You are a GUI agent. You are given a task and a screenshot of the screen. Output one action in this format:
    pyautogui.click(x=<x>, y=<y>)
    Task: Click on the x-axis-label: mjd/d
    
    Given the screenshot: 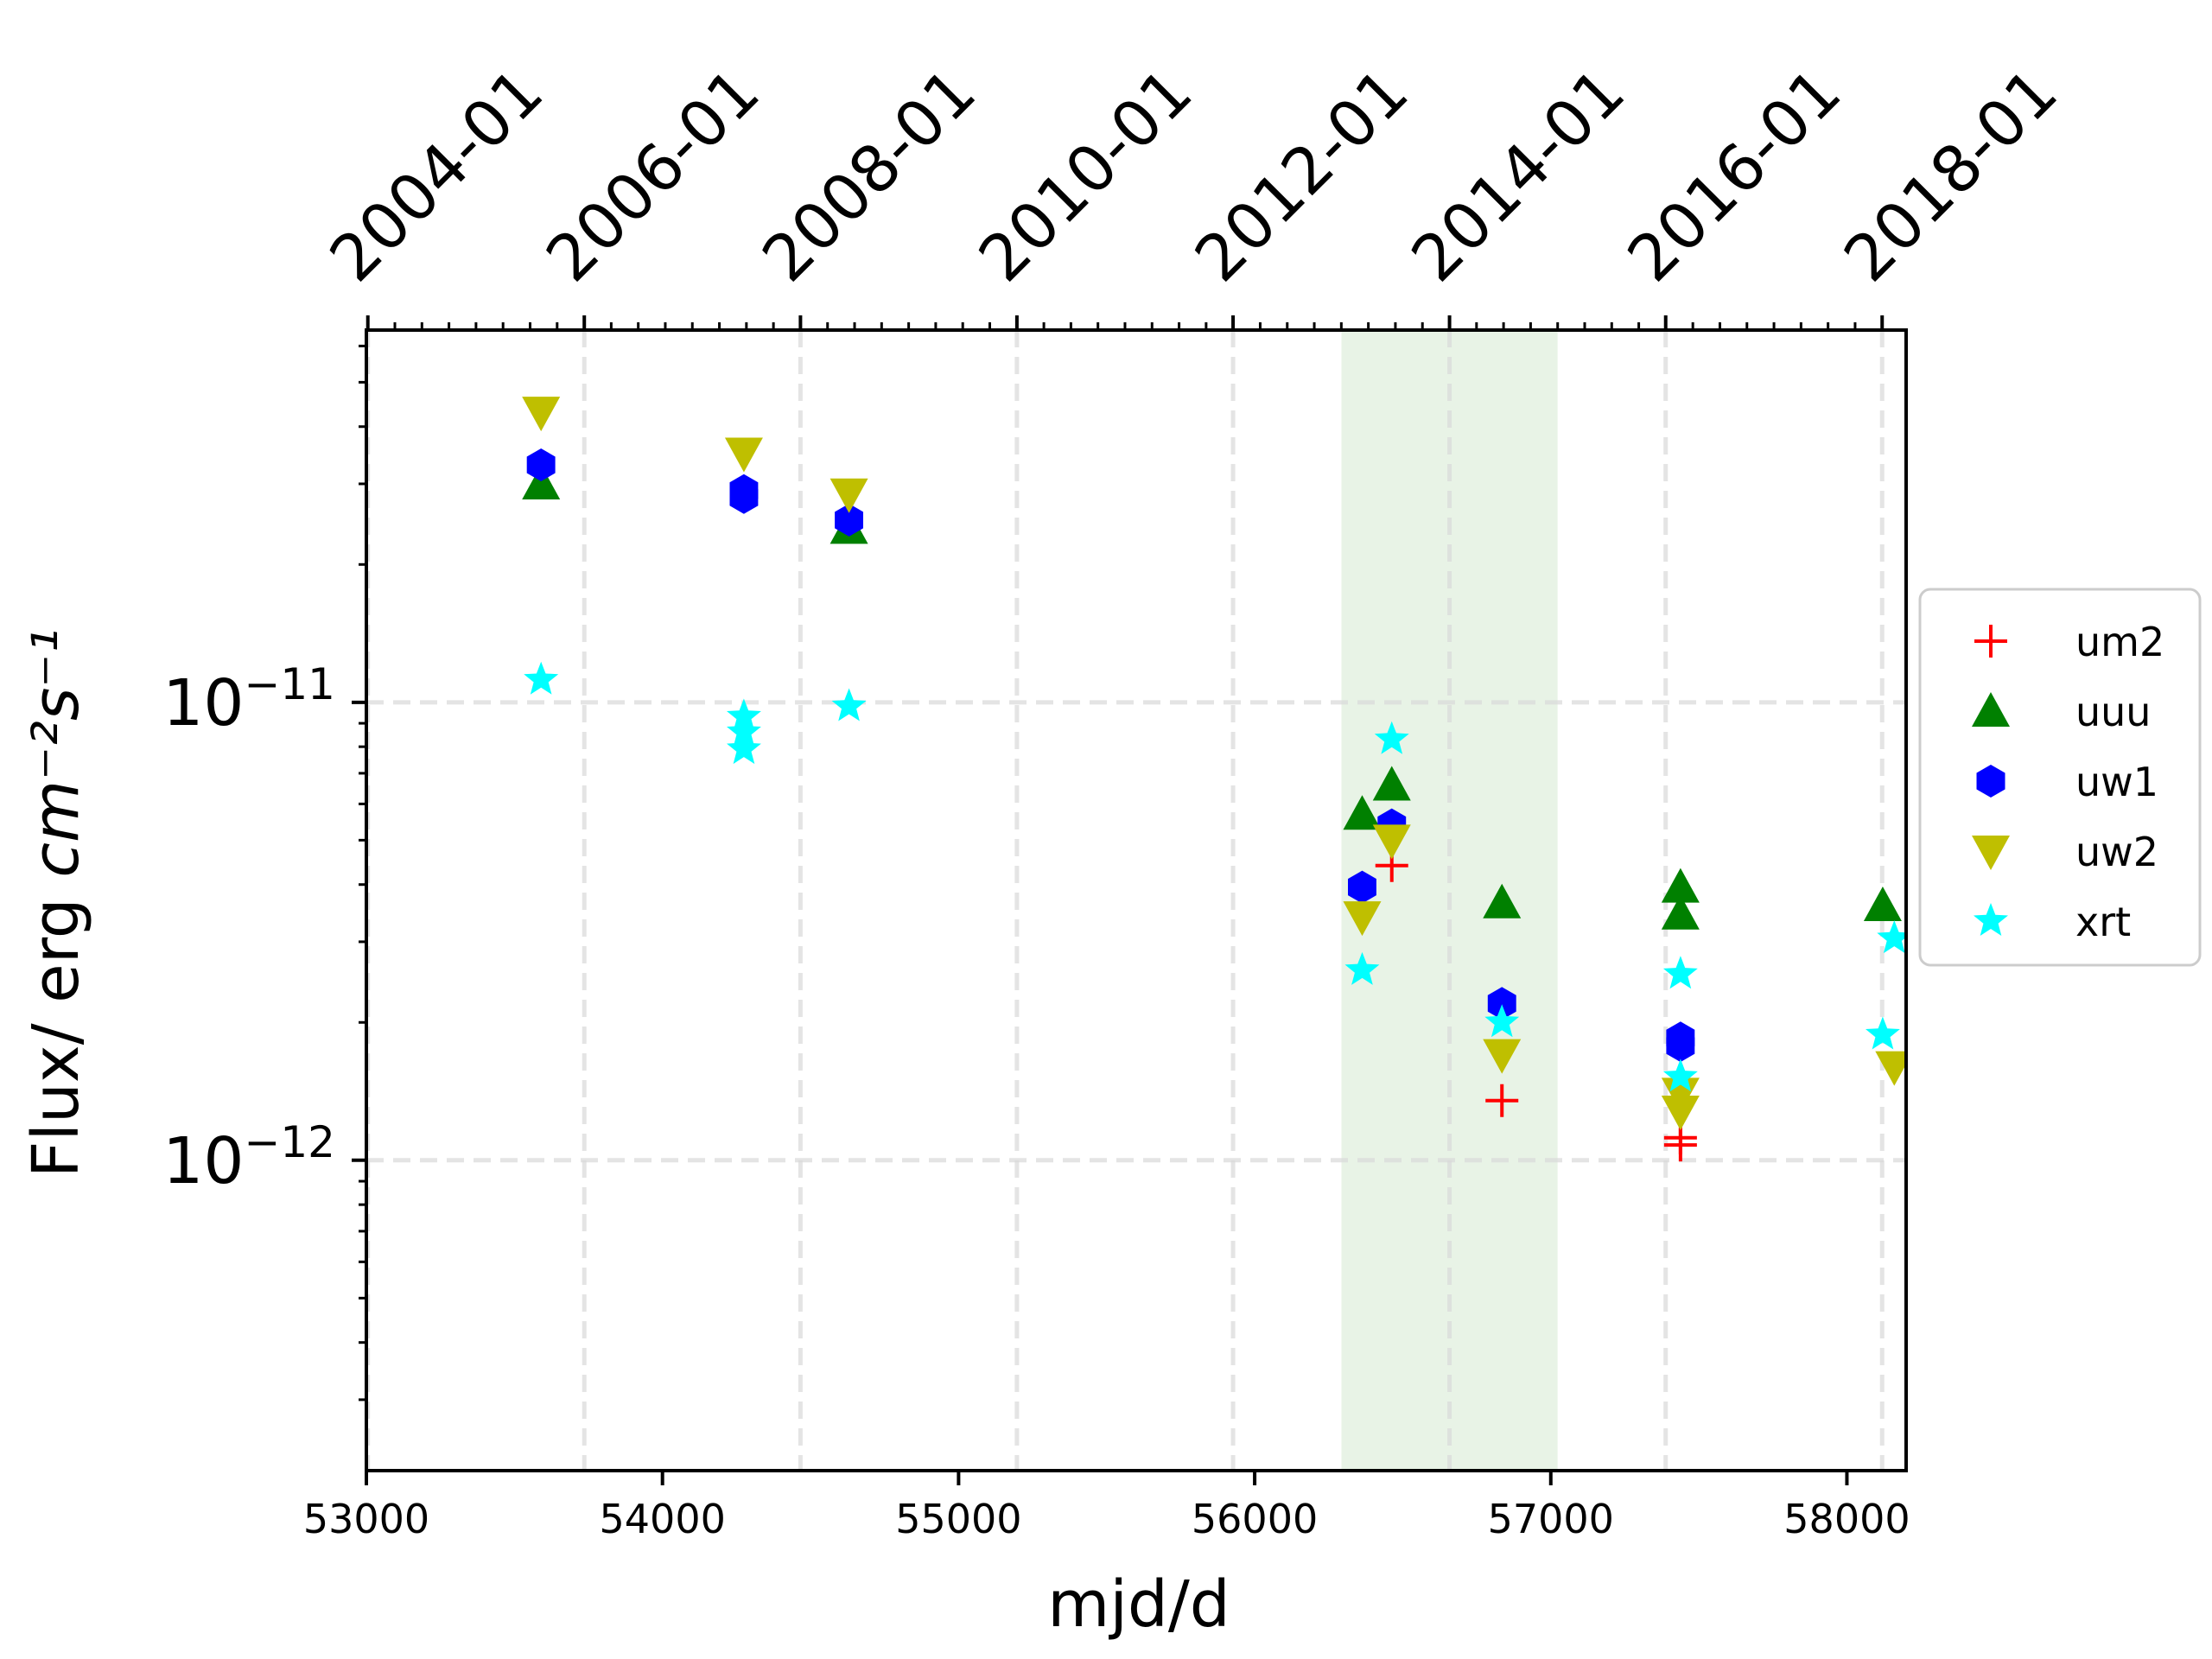 What is the action you would take?
    pyautogui.click(x=1138, y=1604)
    